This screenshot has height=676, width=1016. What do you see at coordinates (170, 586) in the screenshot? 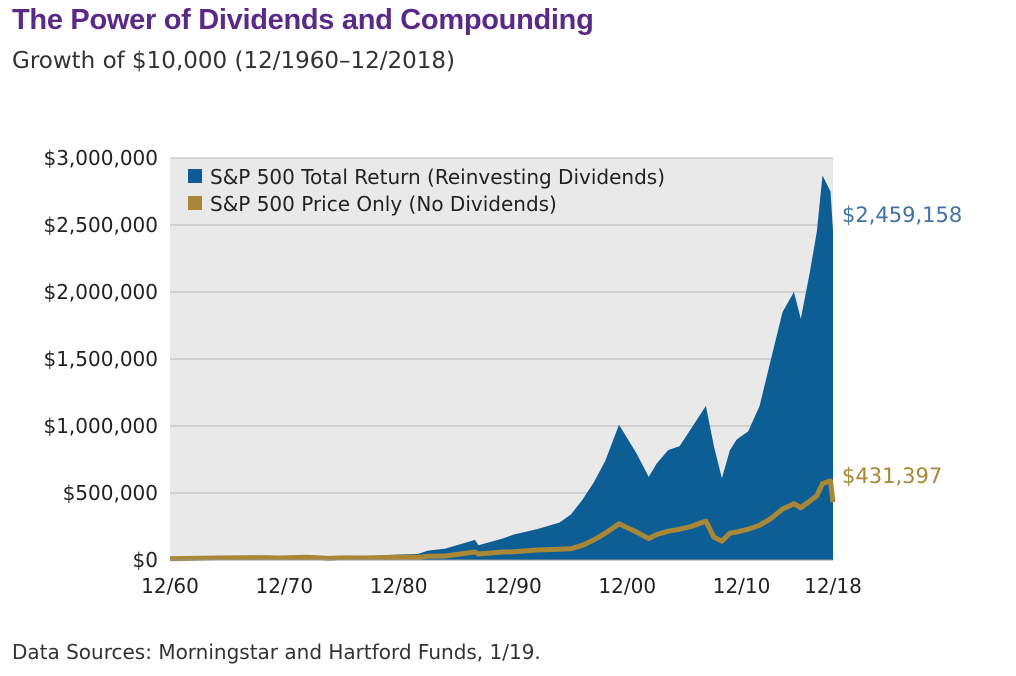
I see `x-tick-label: 12/60` at bounding box center [170, 586].